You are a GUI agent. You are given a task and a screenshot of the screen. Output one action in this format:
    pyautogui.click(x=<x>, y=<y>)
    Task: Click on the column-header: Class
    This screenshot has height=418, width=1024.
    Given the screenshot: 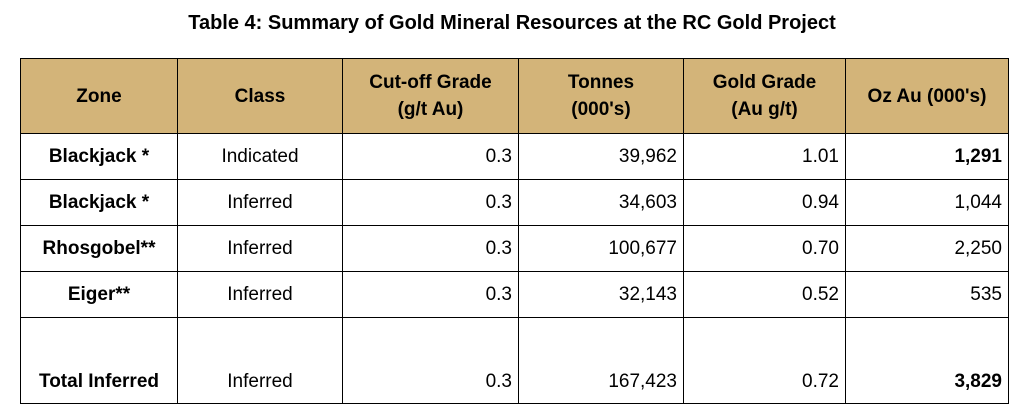 What is the action you would take?
    pyautogui.click(x=260, y=96)
    